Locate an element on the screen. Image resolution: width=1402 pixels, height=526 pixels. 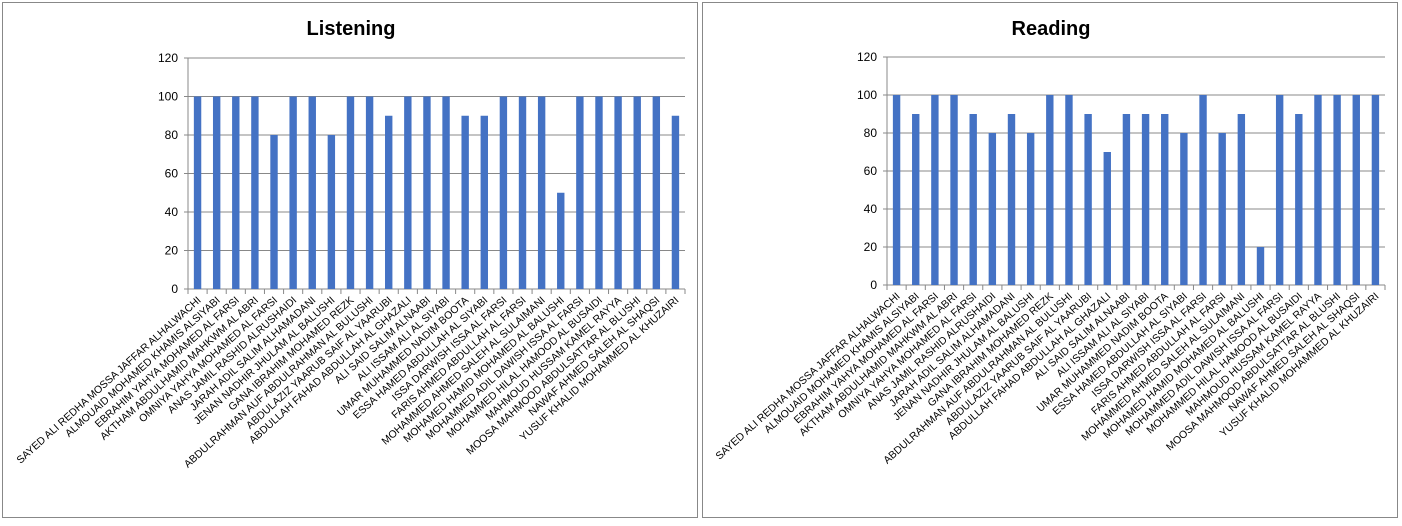
chart-title: Reading is located at coordinates (1051, 29).